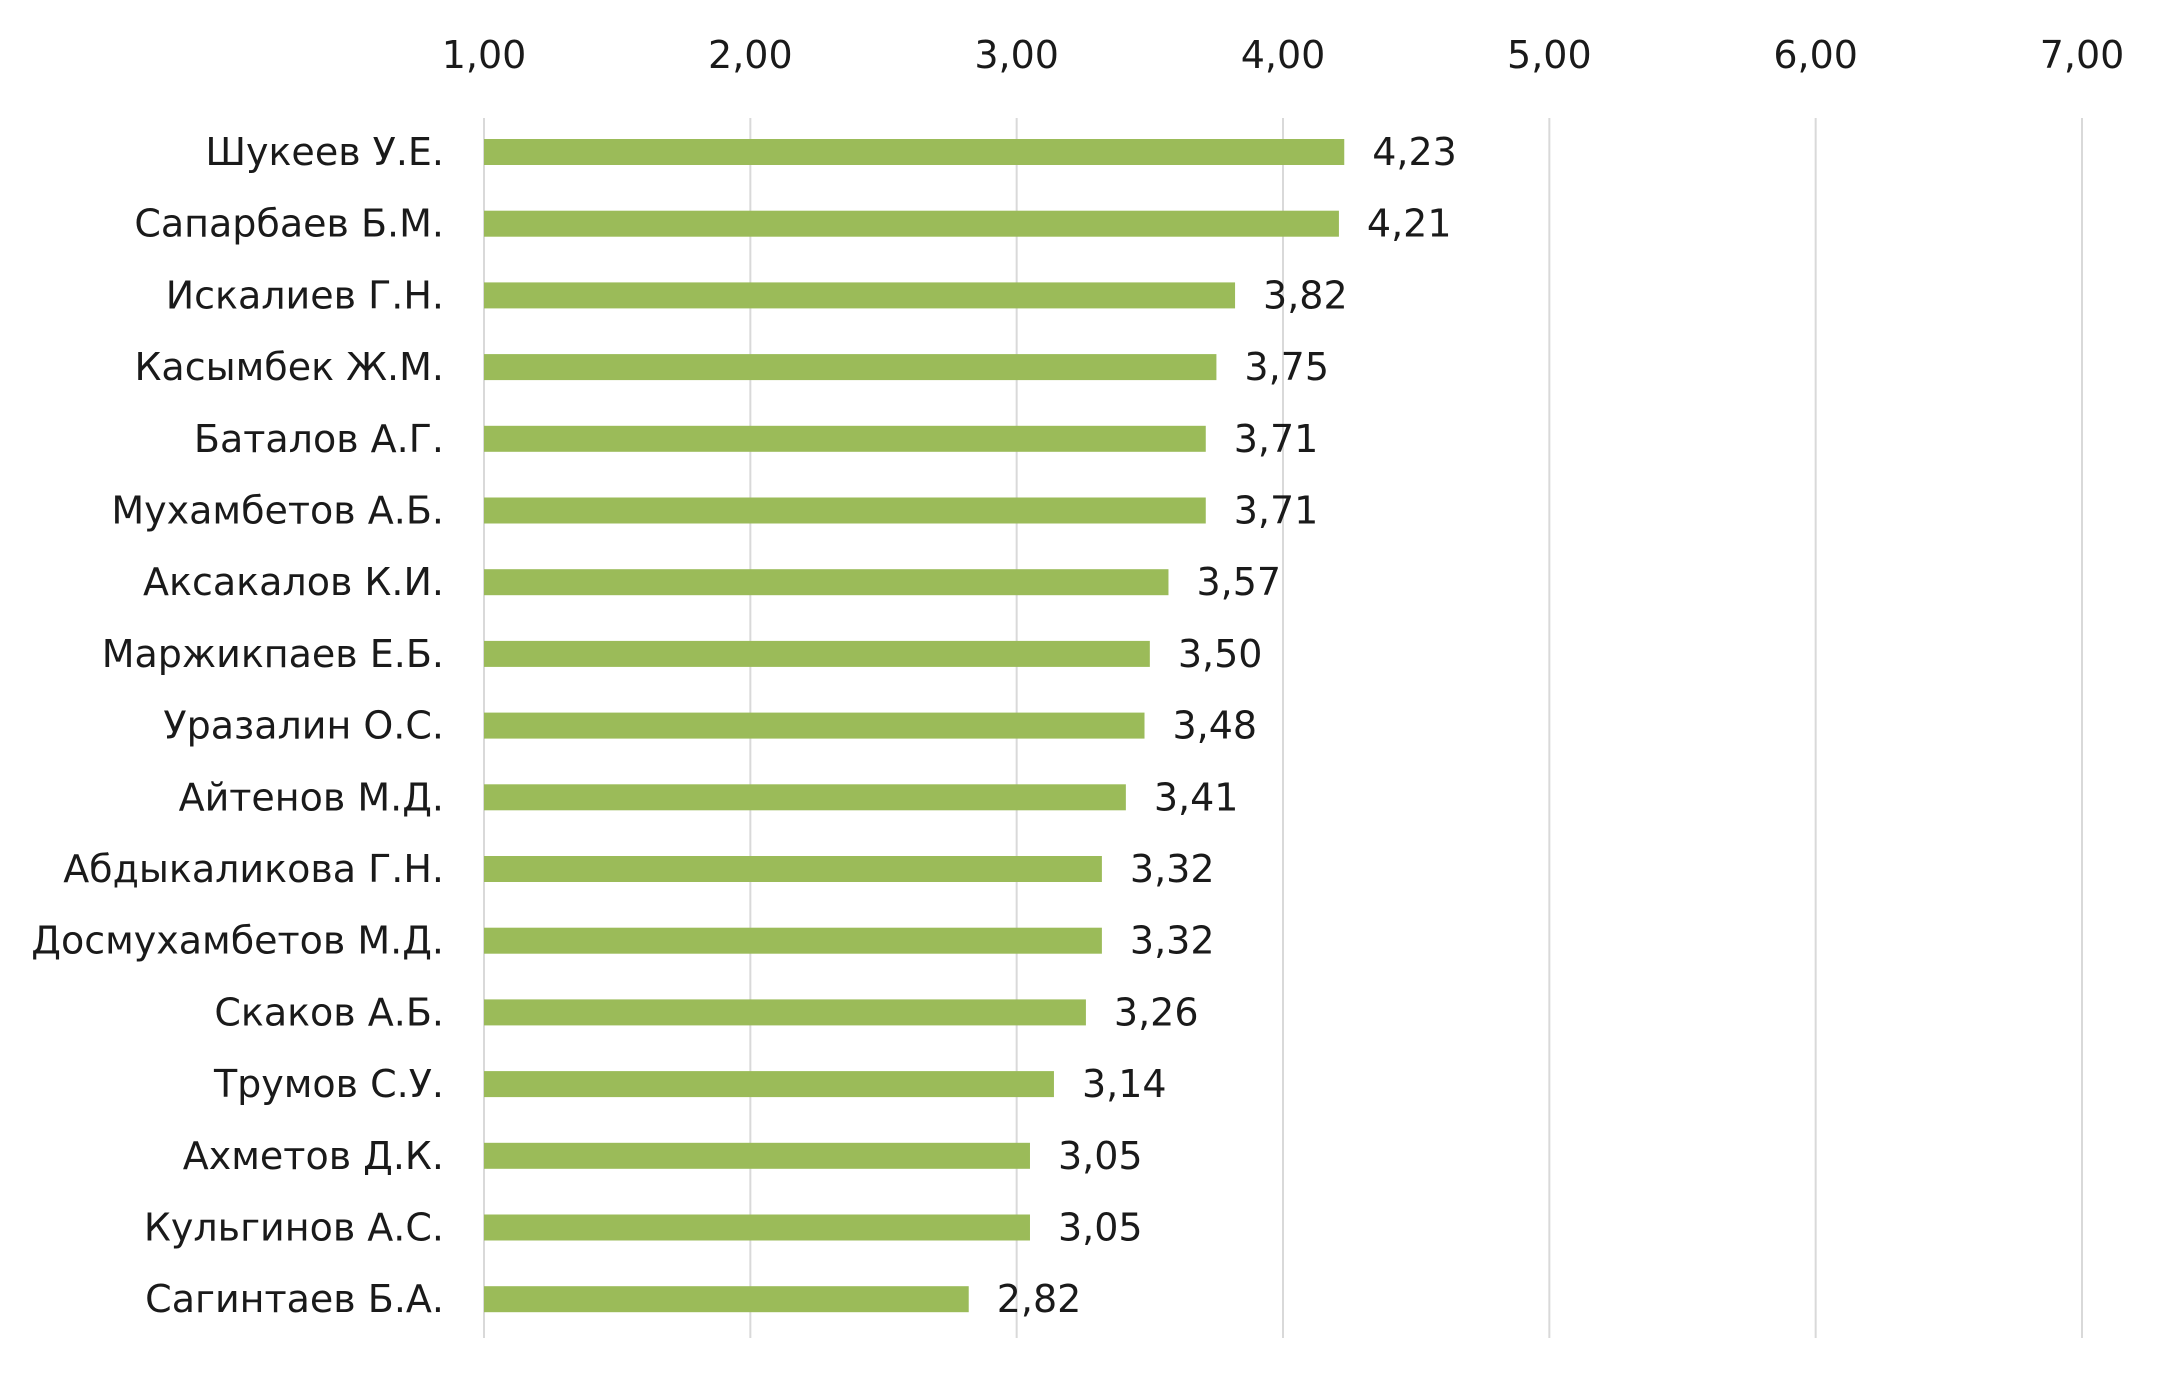 This screenshot has height=1373, width=2160. What do you see at coordinates (1156, 1012) in the screenshot?
I see `data-label-12: 3,26` at bounding box center [1156, 1012].